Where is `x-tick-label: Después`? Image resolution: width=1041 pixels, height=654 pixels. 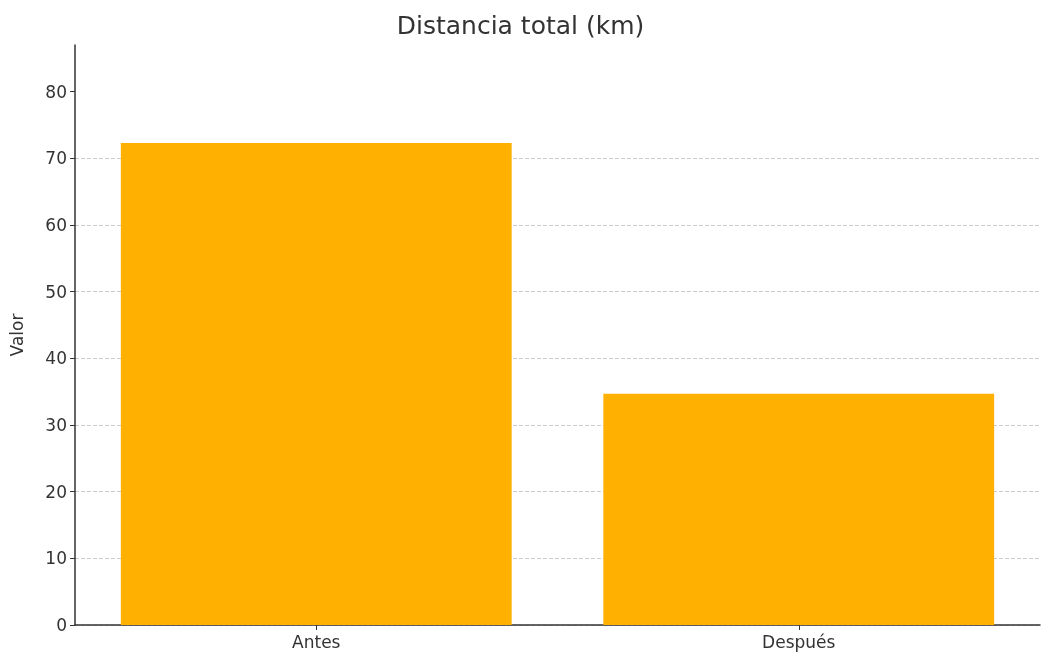 x-tick-label: Después is located at coordinates (799, 641).